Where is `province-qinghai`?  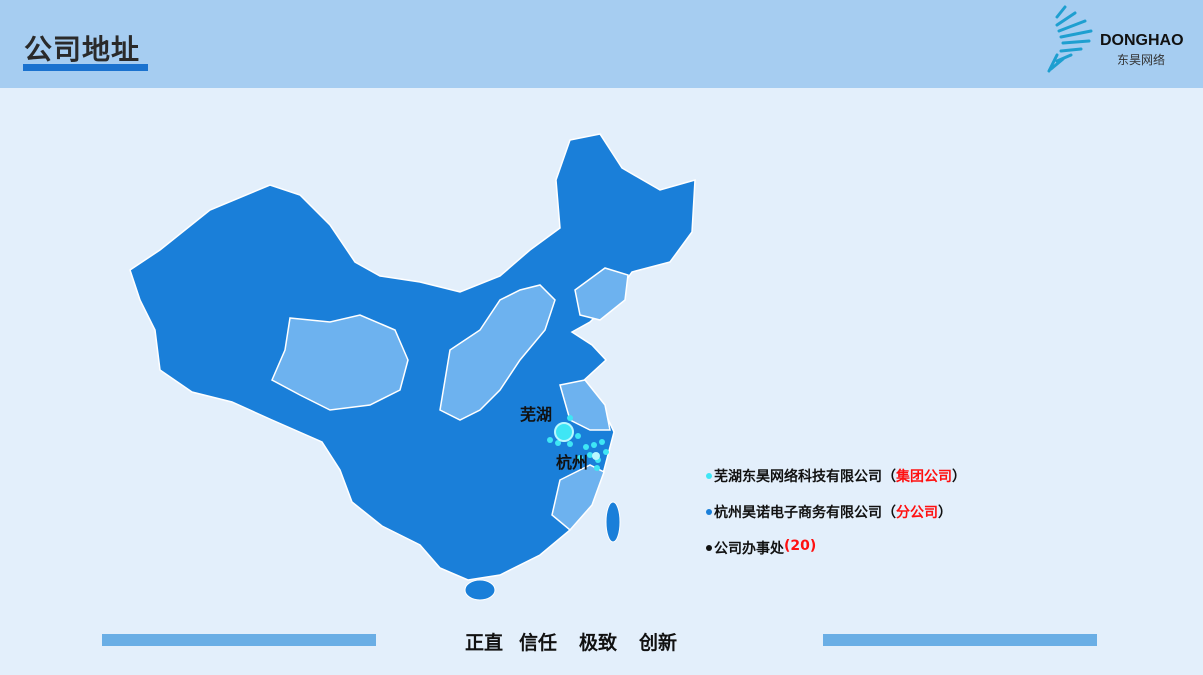 province-qinghai is located at coordinates (340, 362).